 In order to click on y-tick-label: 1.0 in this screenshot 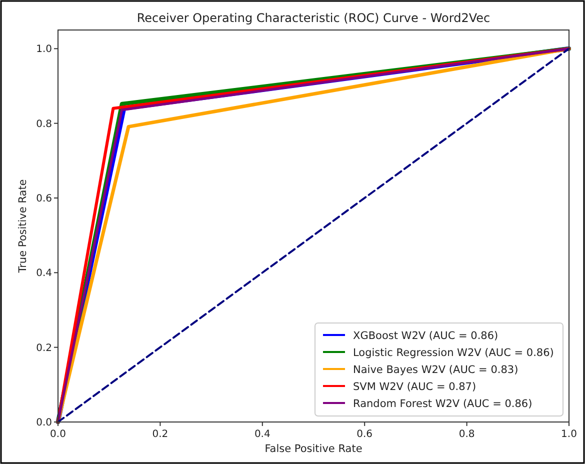, I will do `click(44, 50)`.